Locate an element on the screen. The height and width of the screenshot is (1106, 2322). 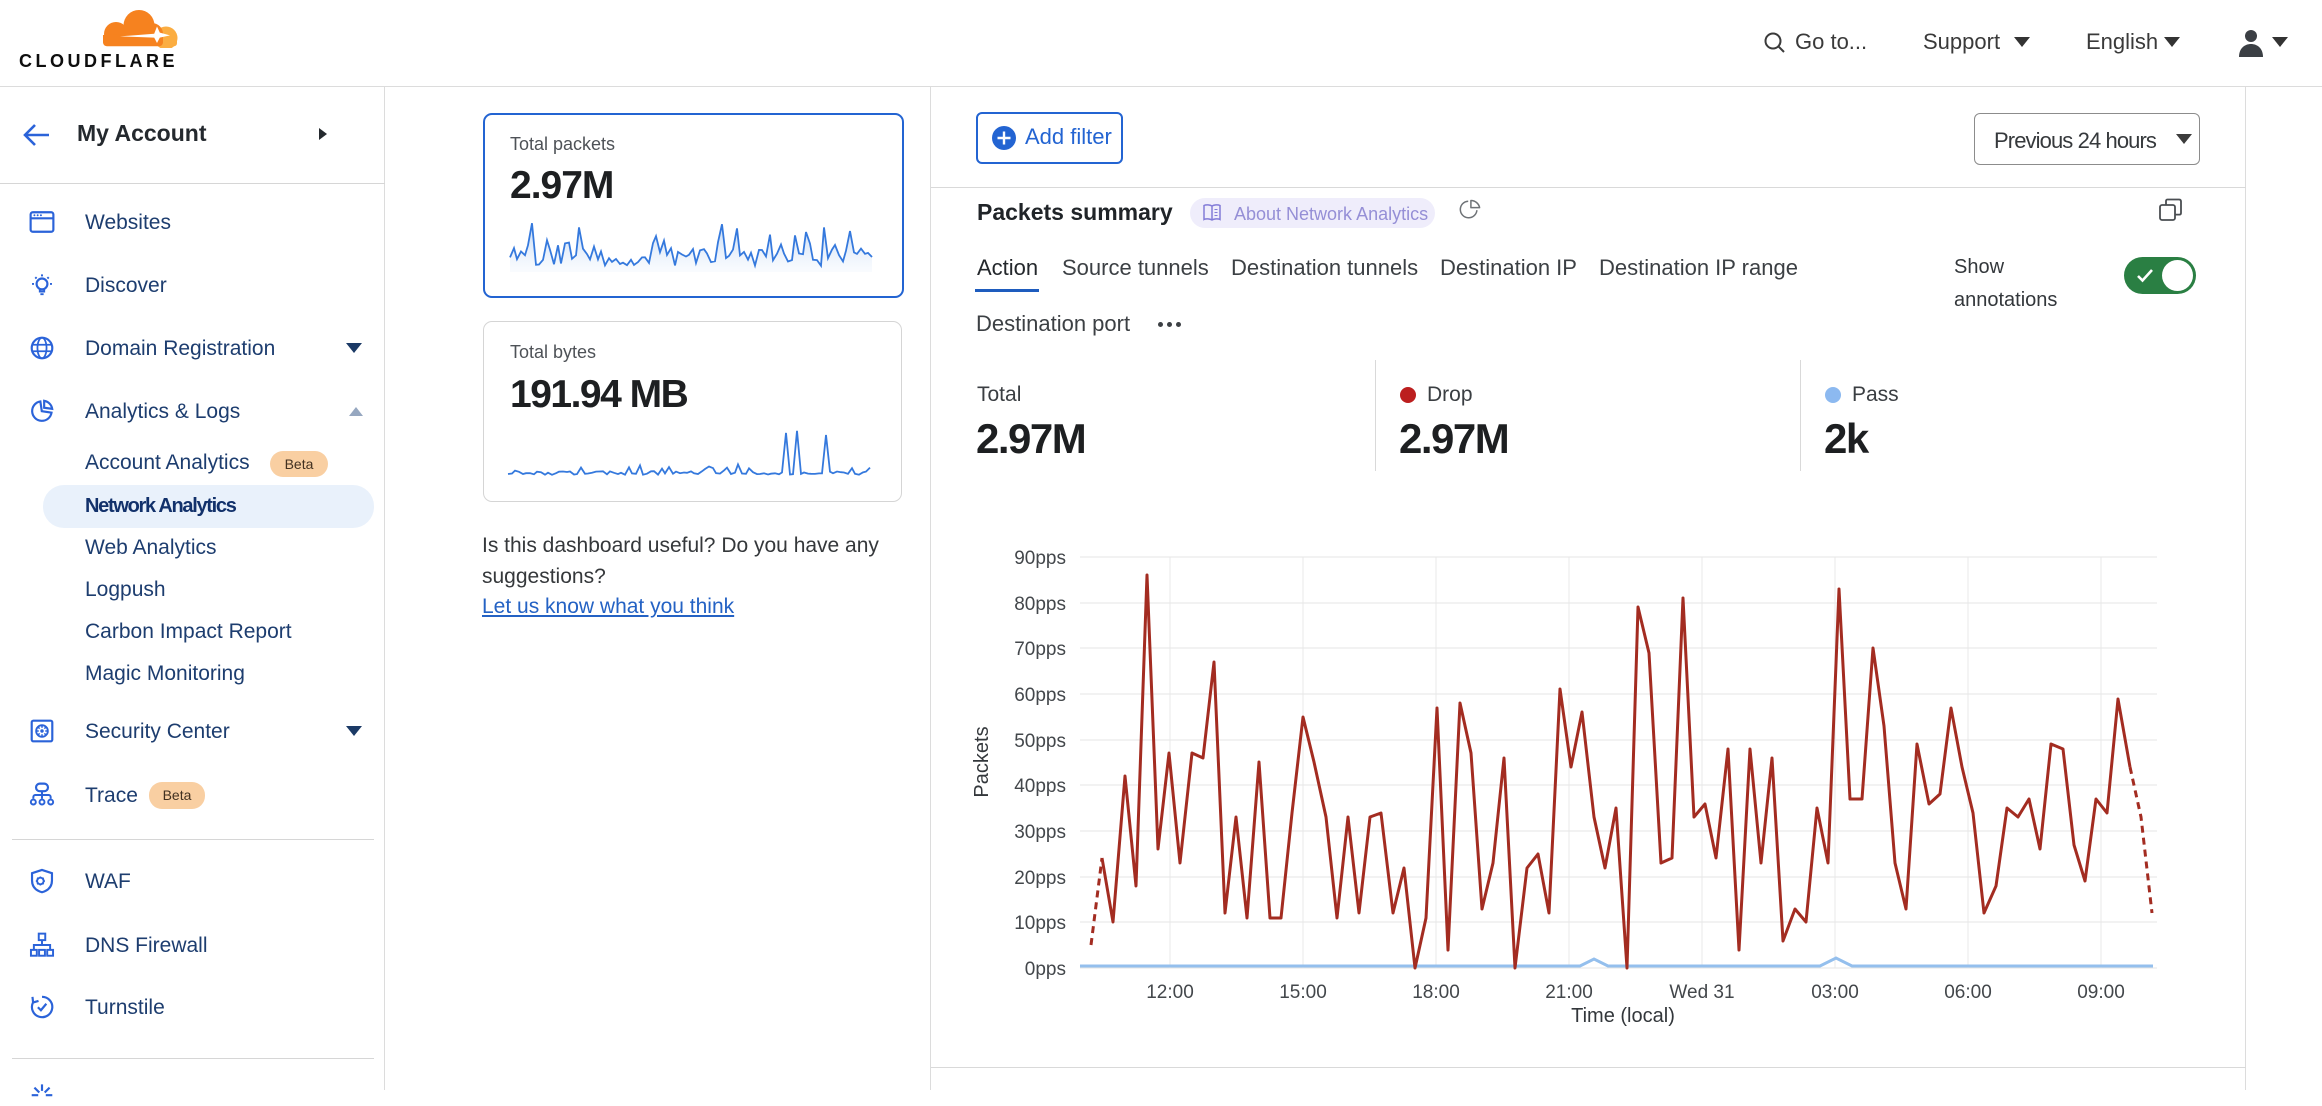
svg-text: 40pps is located at coordinates (1040, 786).